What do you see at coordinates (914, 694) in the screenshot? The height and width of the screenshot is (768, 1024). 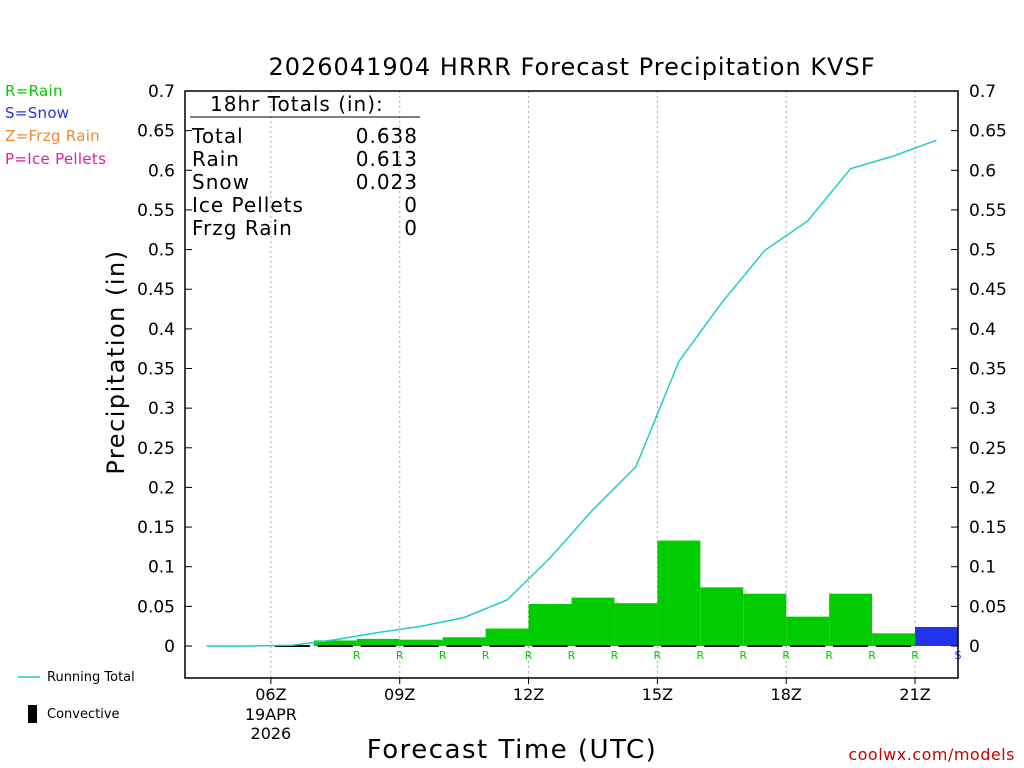 I see `xtick-label: 21Z` at bounding box center [914, 694].